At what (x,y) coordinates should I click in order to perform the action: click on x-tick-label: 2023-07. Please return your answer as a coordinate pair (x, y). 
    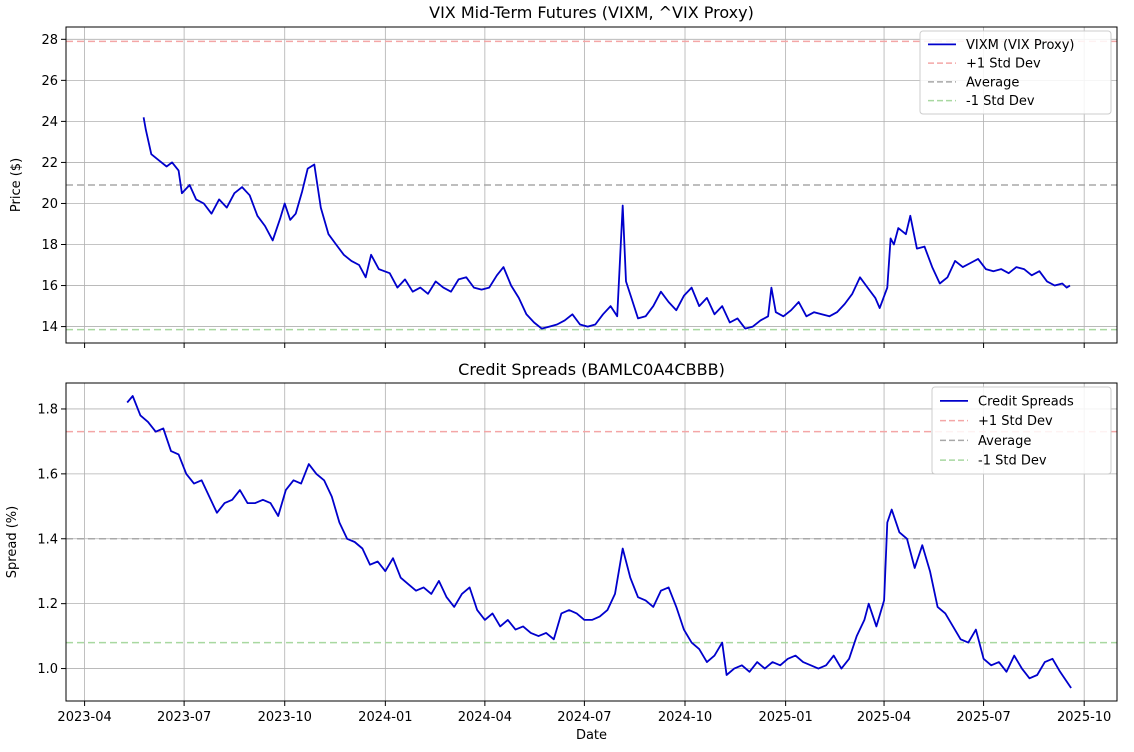
    Looking at the image, I should click on (184, 717).